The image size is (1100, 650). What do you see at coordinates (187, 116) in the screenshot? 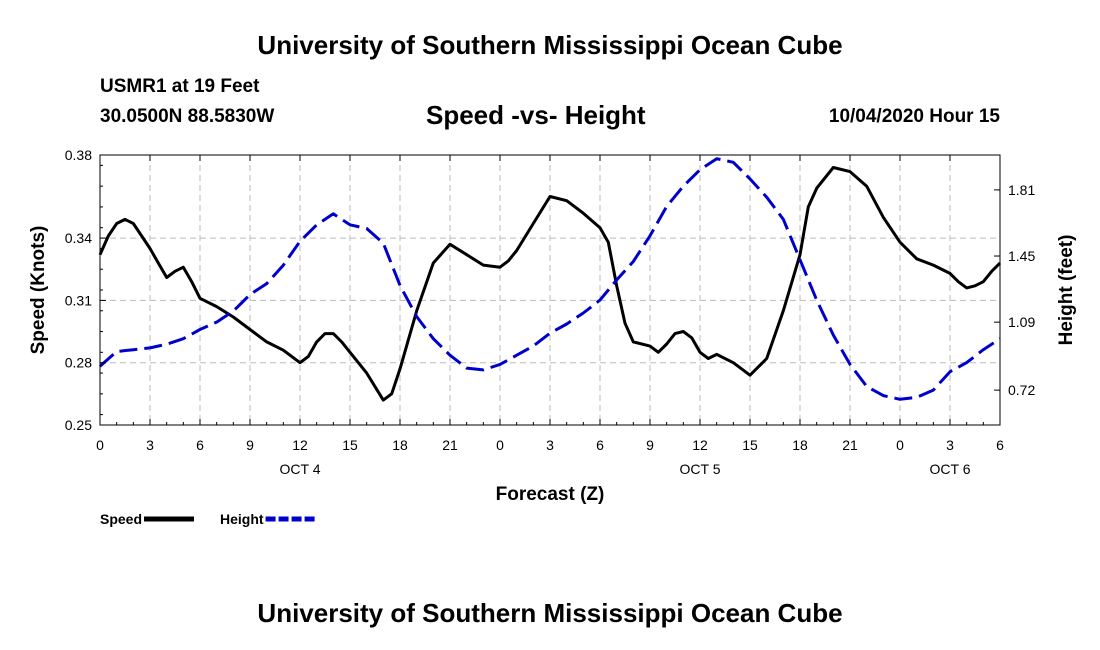
I see `coordinates-label: 30.0500N 88.5830W` at bounding box center [187, 116].